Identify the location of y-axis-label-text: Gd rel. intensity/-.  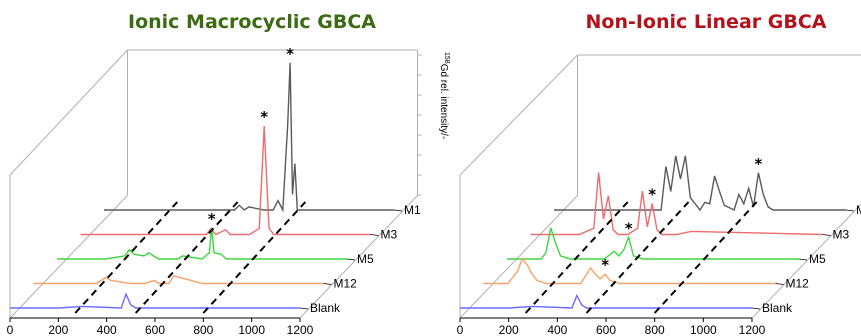
(443, 102).